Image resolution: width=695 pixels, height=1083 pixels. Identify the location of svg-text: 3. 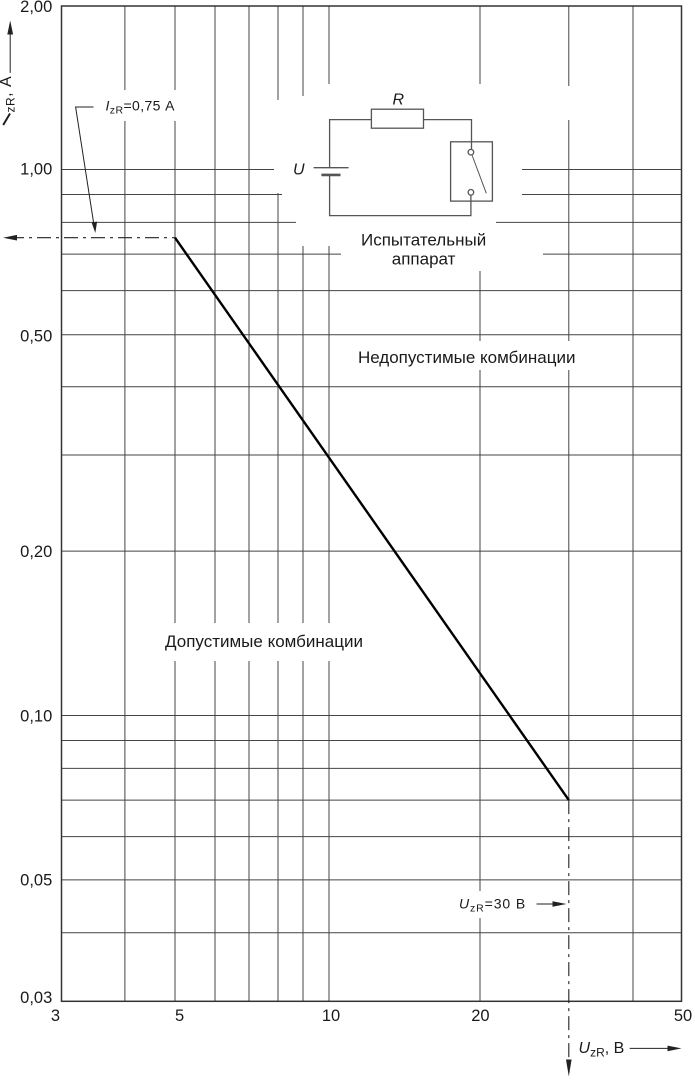
(55, 1016).